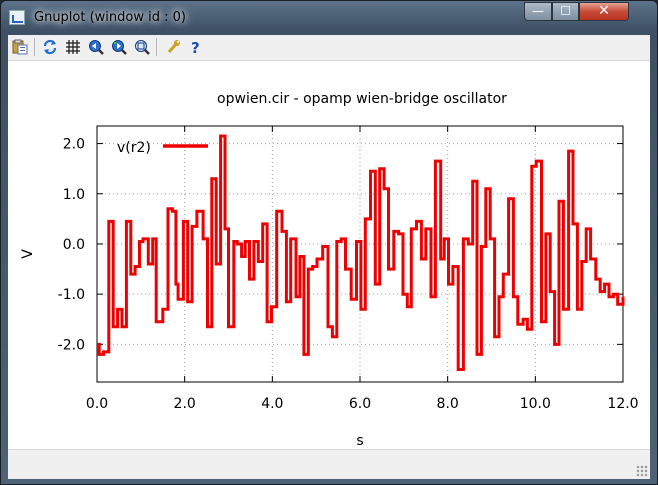 This screenshot has width=658, height=485. What do you see at coordinates (329, 18) in the screenshot?
I see `title-bar: Gnuplot (window id : 0) — ☐ ✕` at bounding box center [329, 18].